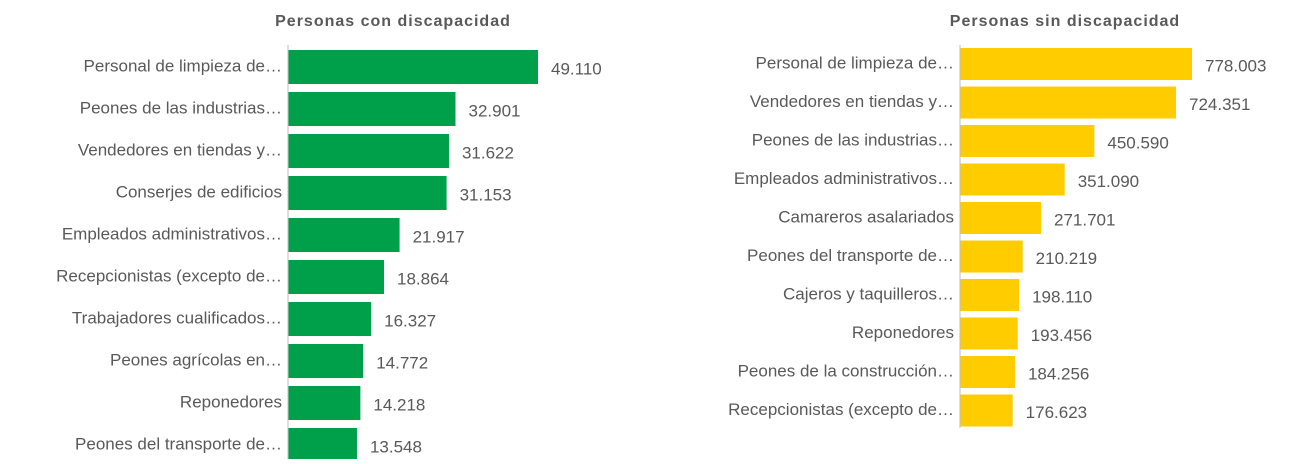  What do you see at coordinates (1219, 104) in the screenshot?
I see `value-label: 724.351` at bounding box center [1219, 104].